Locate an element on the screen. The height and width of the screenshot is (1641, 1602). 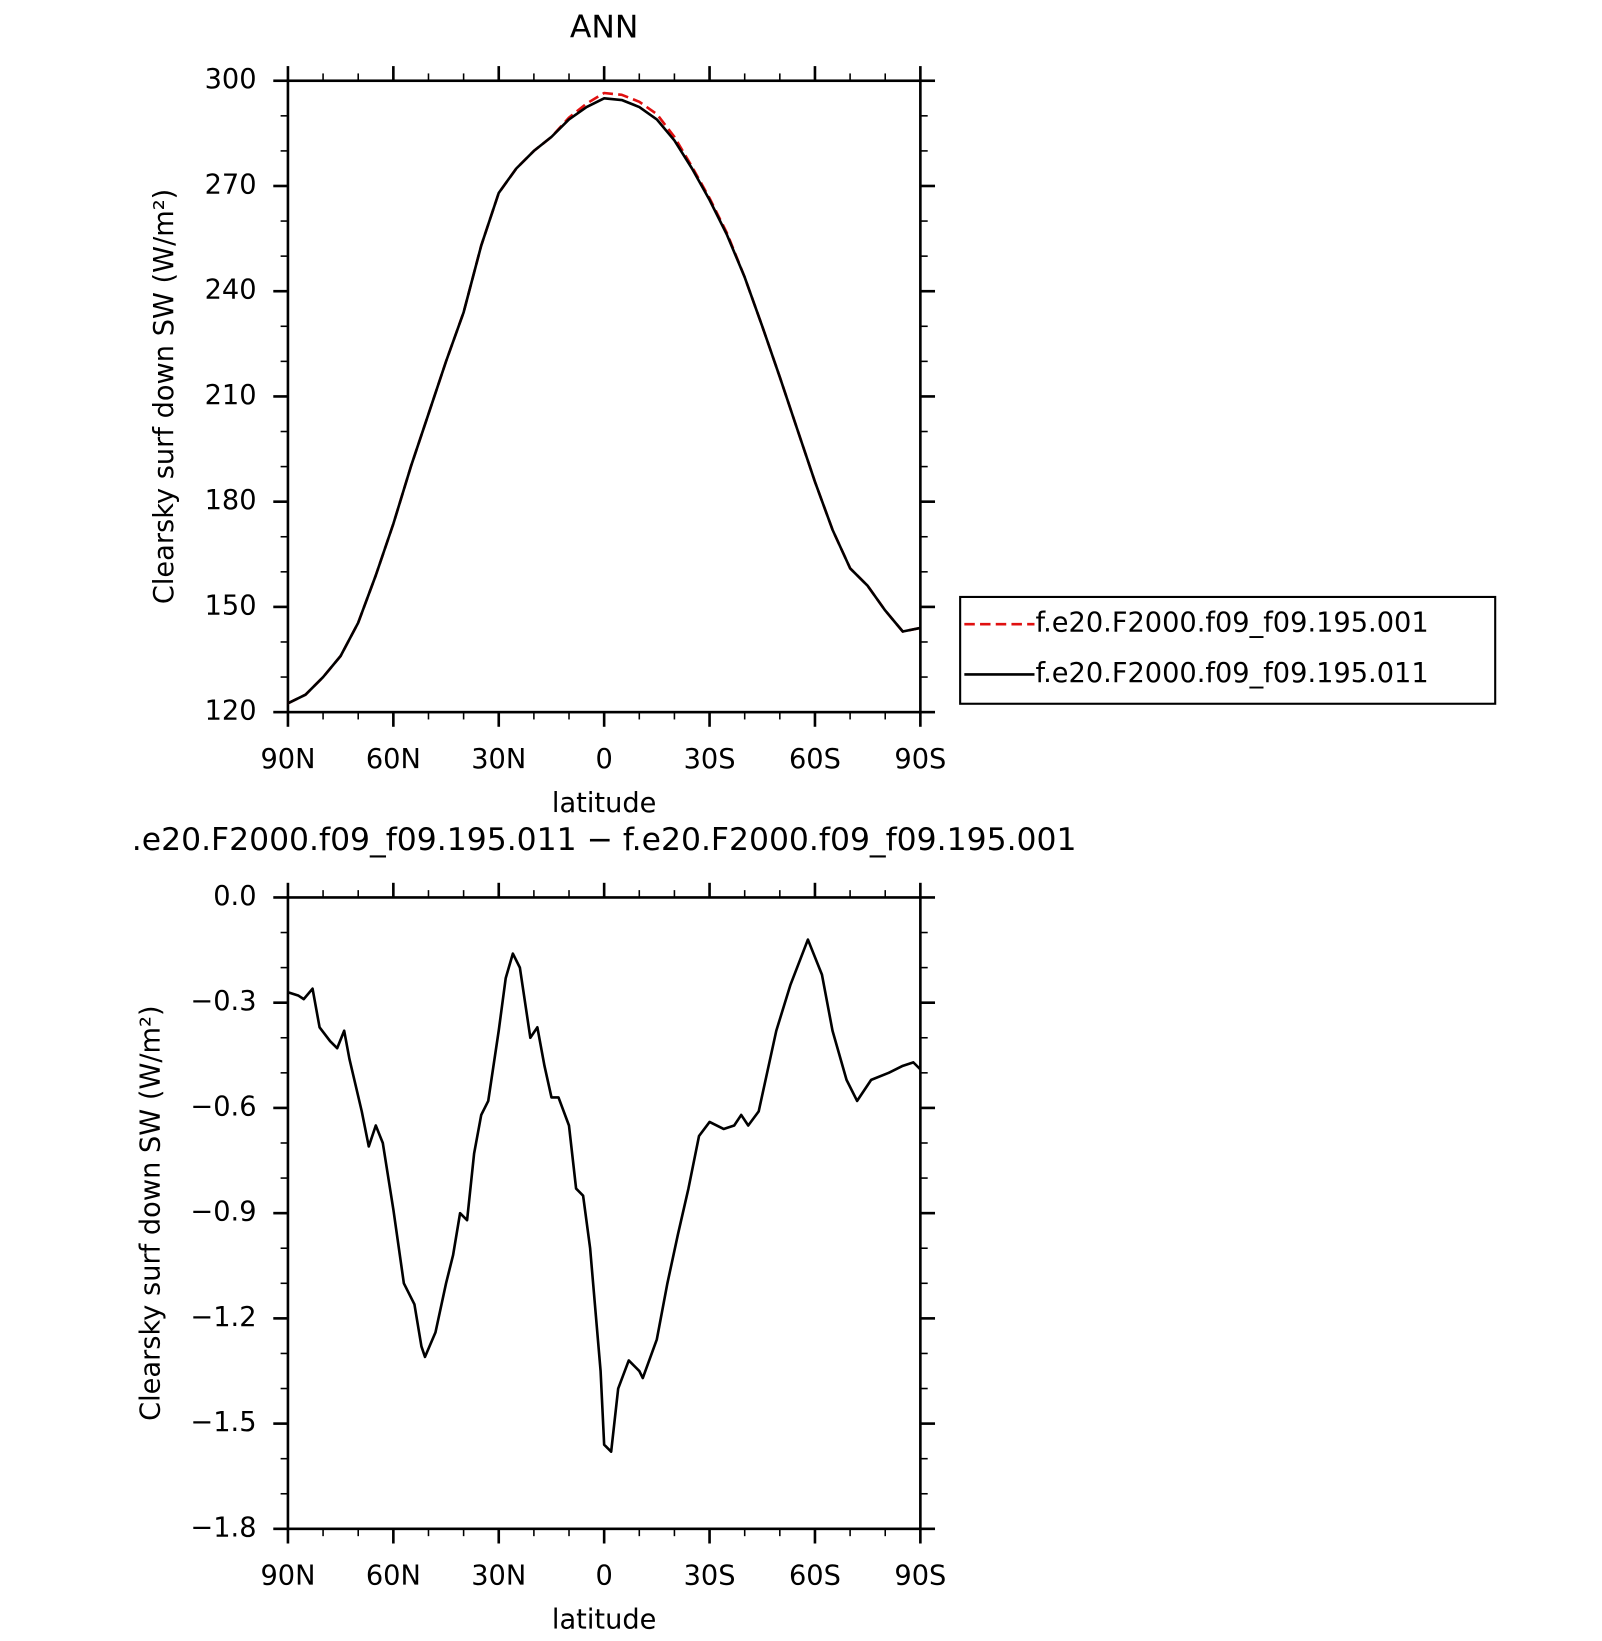
y-tick-label: 0.0 is located at coordinates (234, 896).